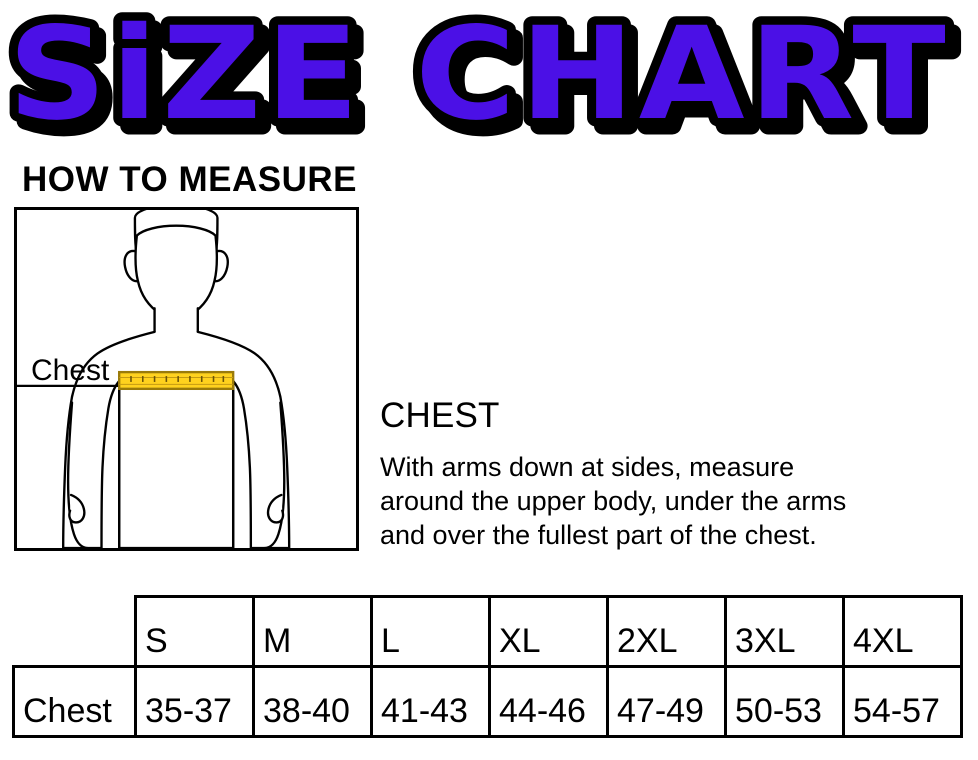 The image size is (978, 760). Describe the element at coordinates (902, 701) in the screenshot. I see `table-cell-chest-4xl: 54-57` at that location.